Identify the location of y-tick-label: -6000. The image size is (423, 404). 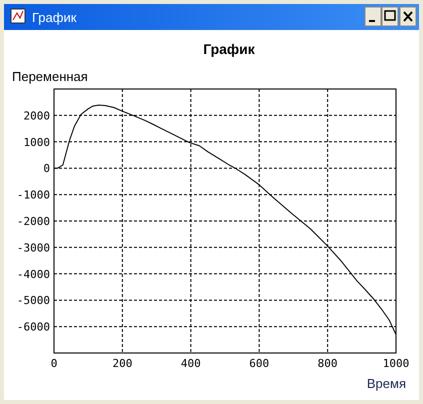
(33, 327).